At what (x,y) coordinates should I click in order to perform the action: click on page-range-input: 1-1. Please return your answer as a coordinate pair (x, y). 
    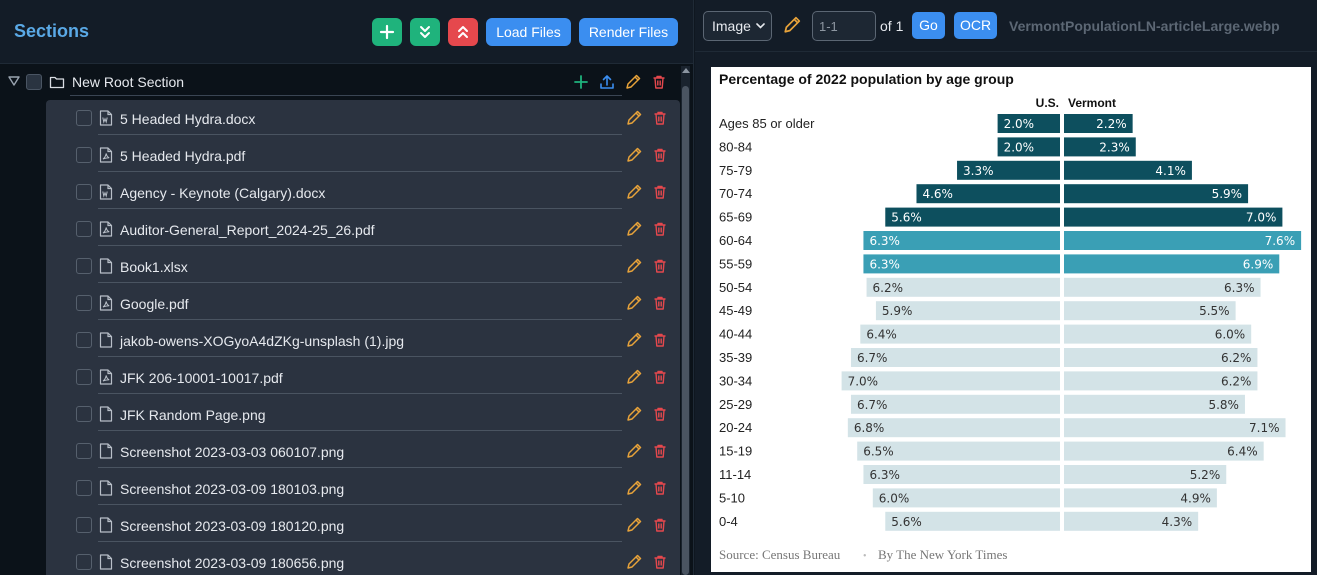
    Looking at the image, I should click on (844, 26).